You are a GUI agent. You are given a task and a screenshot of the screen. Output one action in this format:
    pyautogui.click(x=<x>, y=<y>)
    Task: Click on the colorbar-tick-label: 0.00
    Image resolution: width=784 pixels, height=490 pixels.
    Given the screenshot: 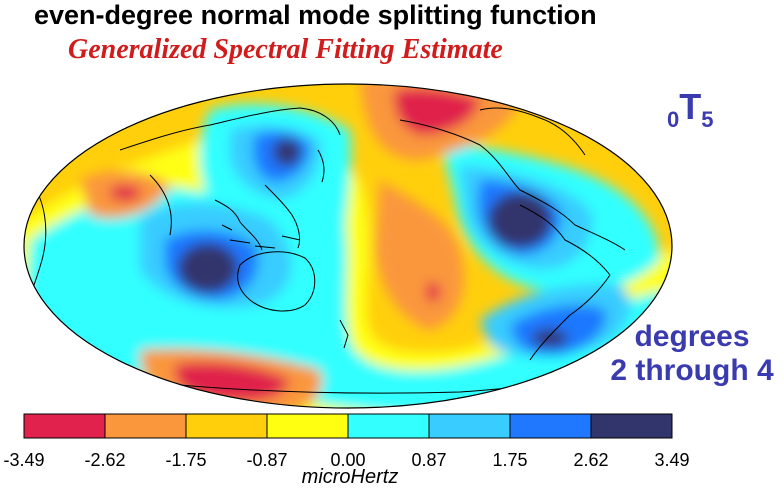 What is the action you would take?
    pyautogui.click(x=348, y=460)
    